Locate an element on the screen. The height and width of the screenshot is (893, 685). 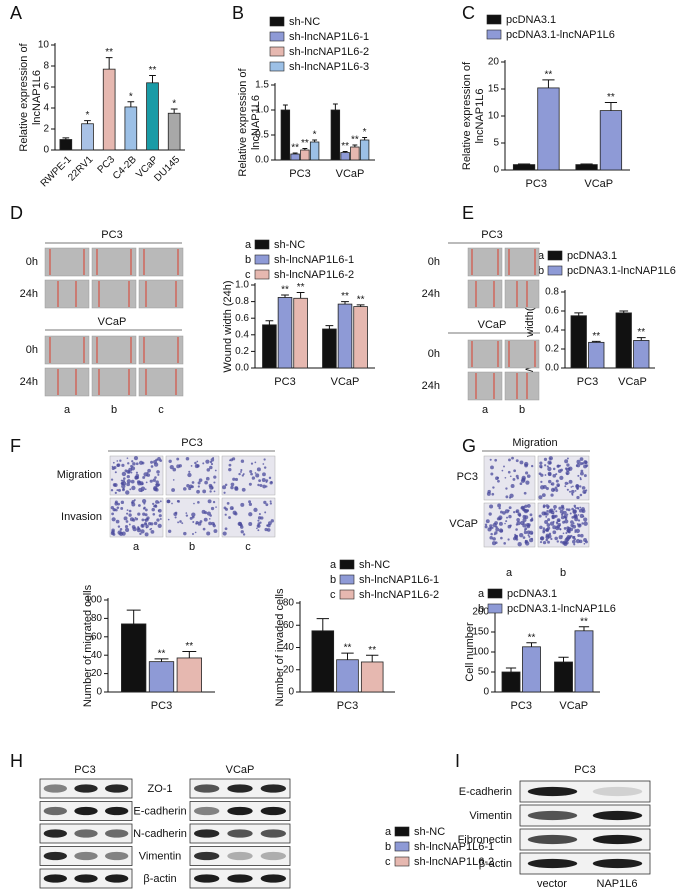
legend-key: b is located at coordinates (388, 847).